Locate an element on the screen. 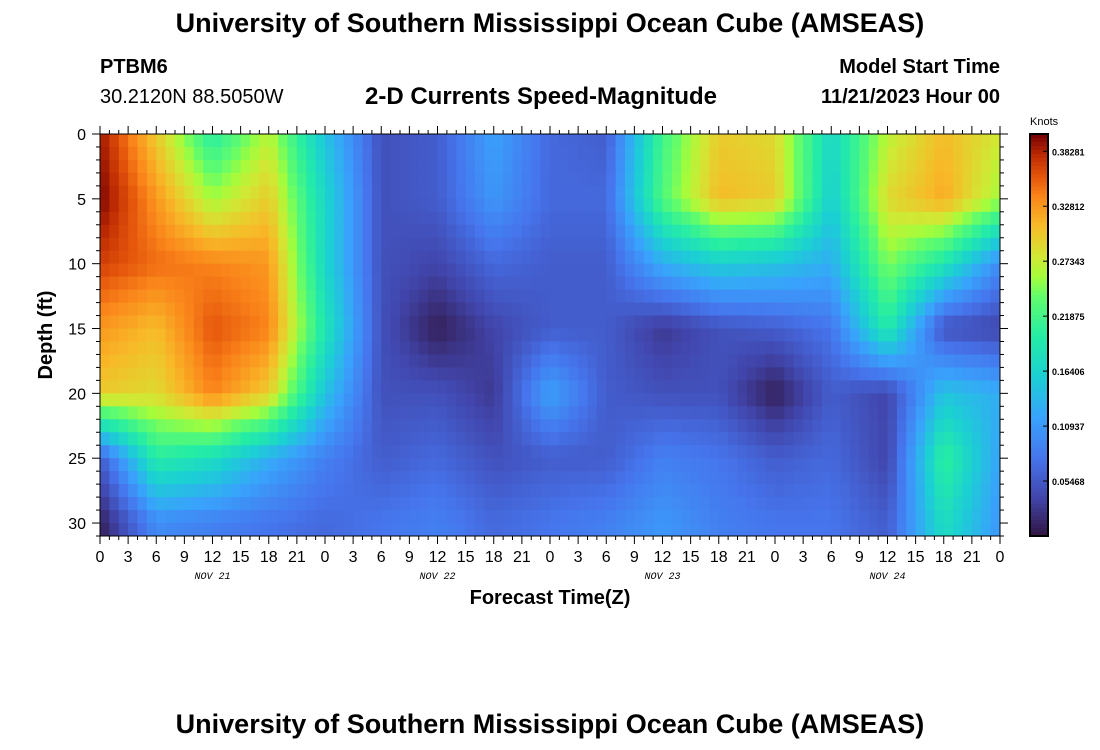 The image size is (1100, 750). x-tick-label: 12 is located at coordinates (438, 557).